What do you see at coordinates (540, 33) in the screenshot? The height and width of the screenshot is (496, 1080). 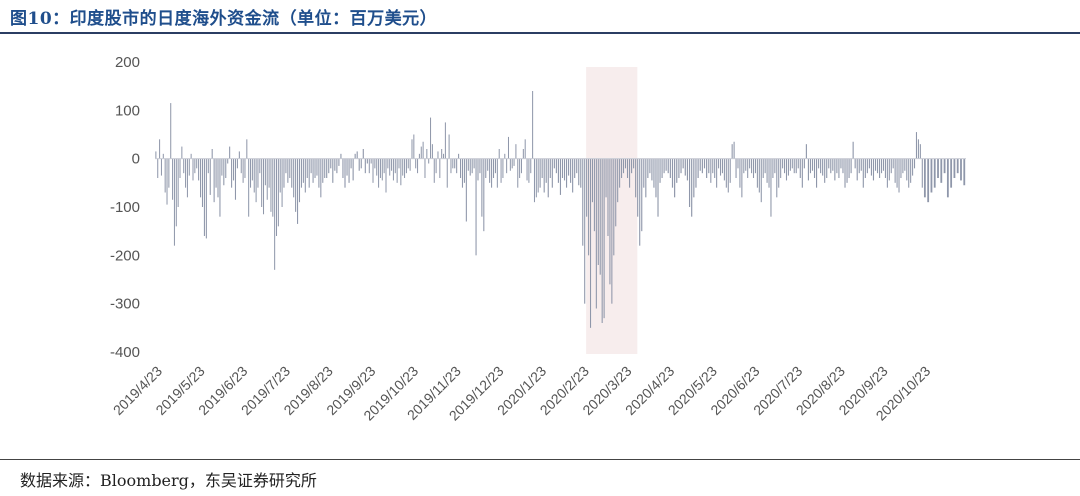 I see `title-divider` at bounding box center [540, 33].